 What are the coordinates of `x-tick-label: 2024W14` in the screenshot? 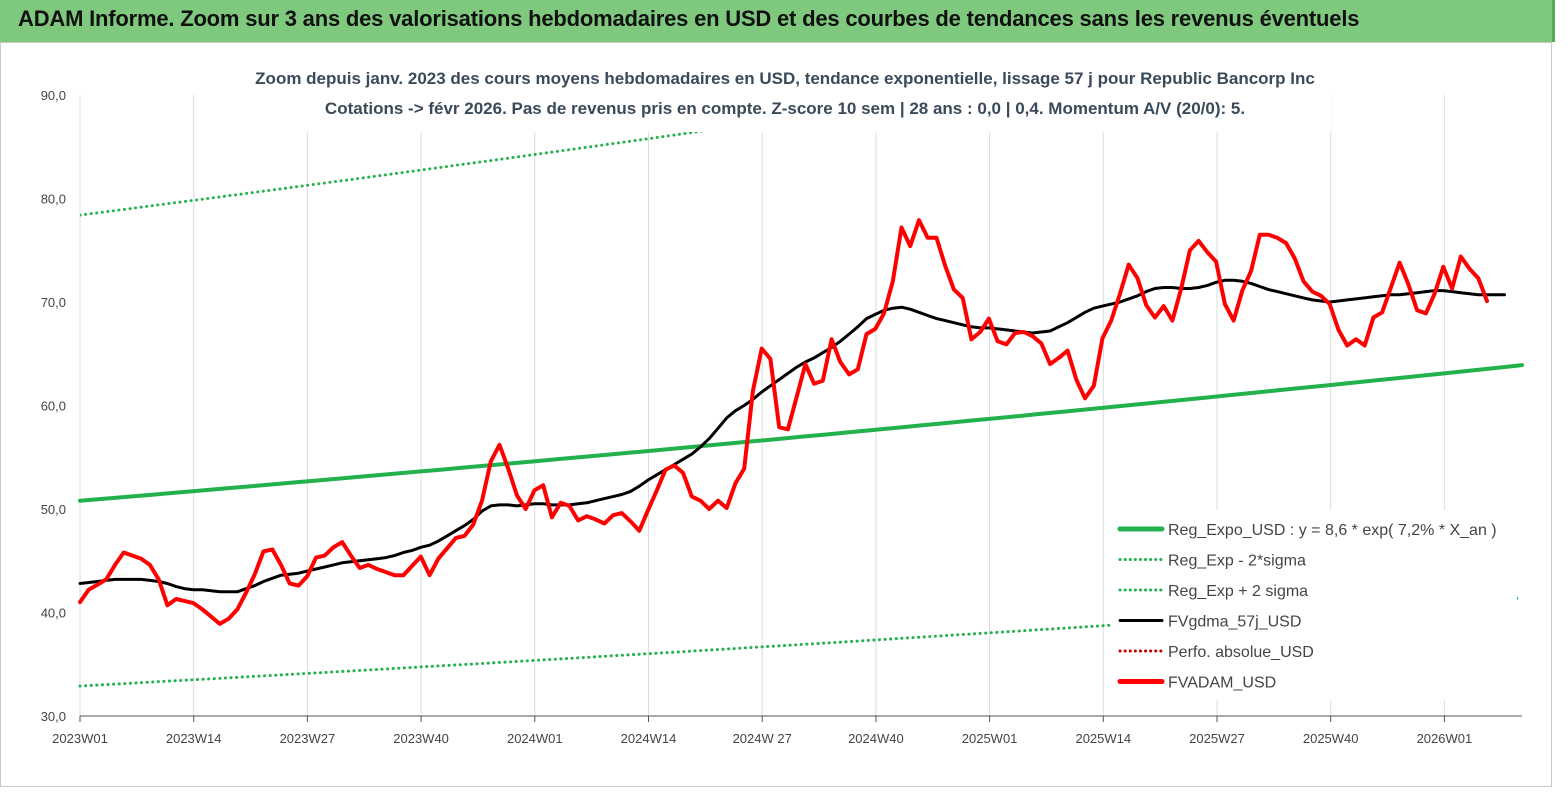 It's located at (649, 738).